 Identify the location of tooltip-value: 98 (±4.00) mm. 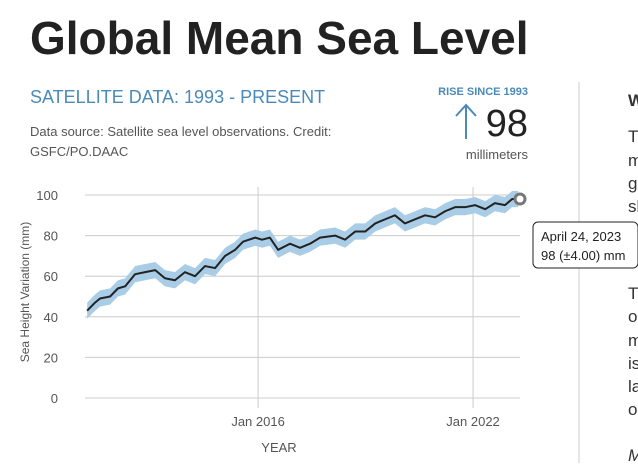
(583, 255).